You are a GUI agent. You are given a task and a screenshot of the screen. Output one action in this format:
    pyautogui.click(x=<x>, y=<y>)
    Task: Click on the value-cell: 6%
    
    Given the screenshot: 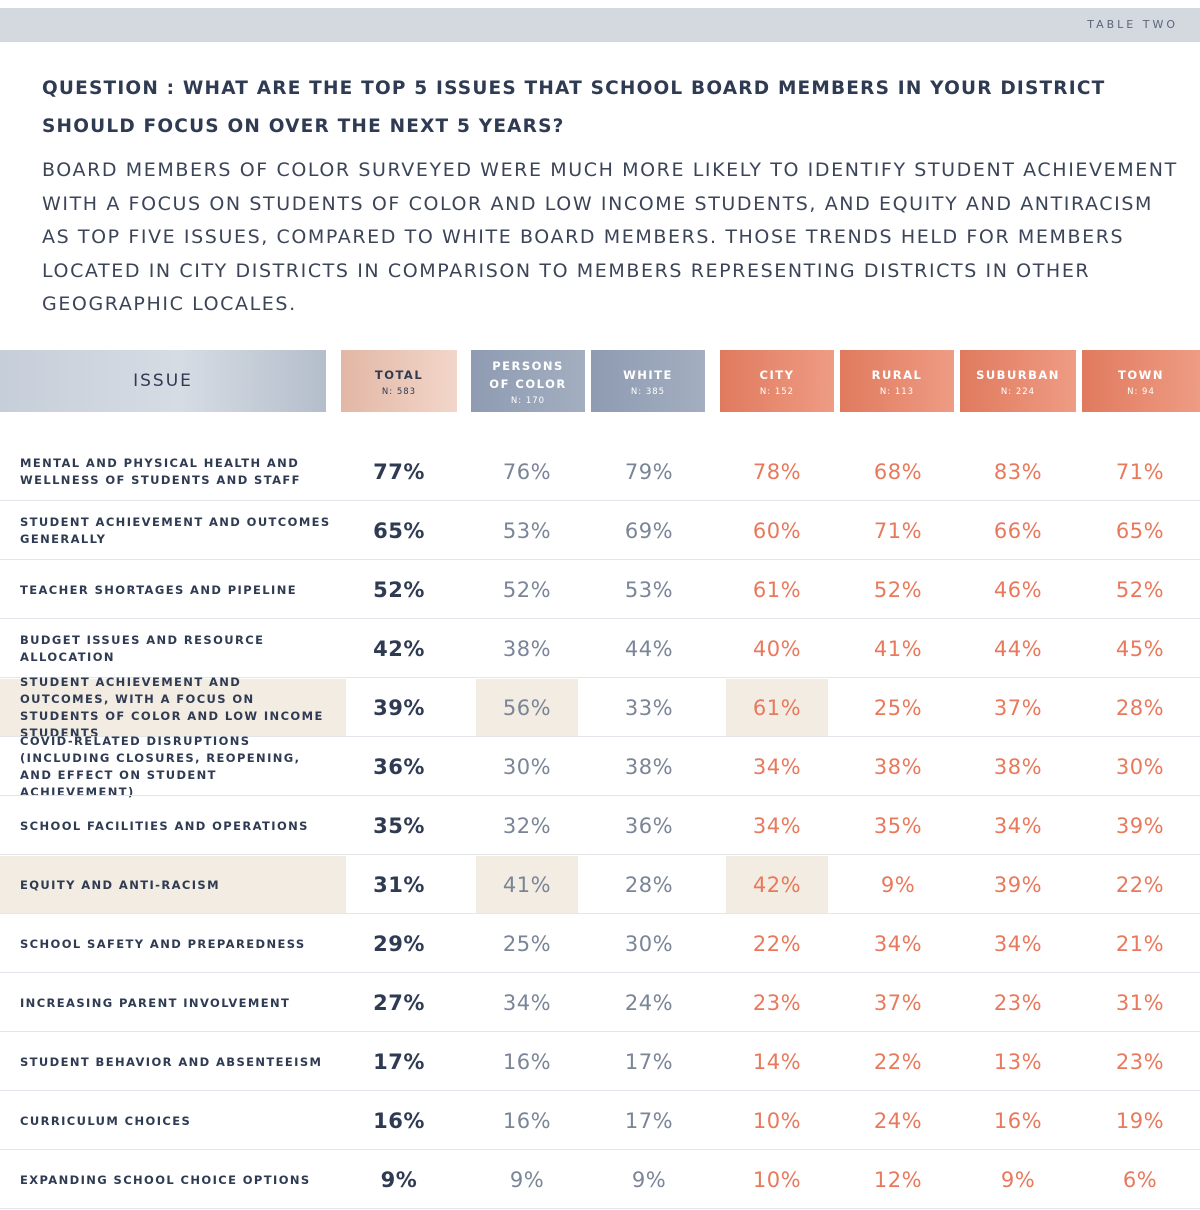 What is the action you would take?
    pyautogui.click(x=1140, y=1180)
    